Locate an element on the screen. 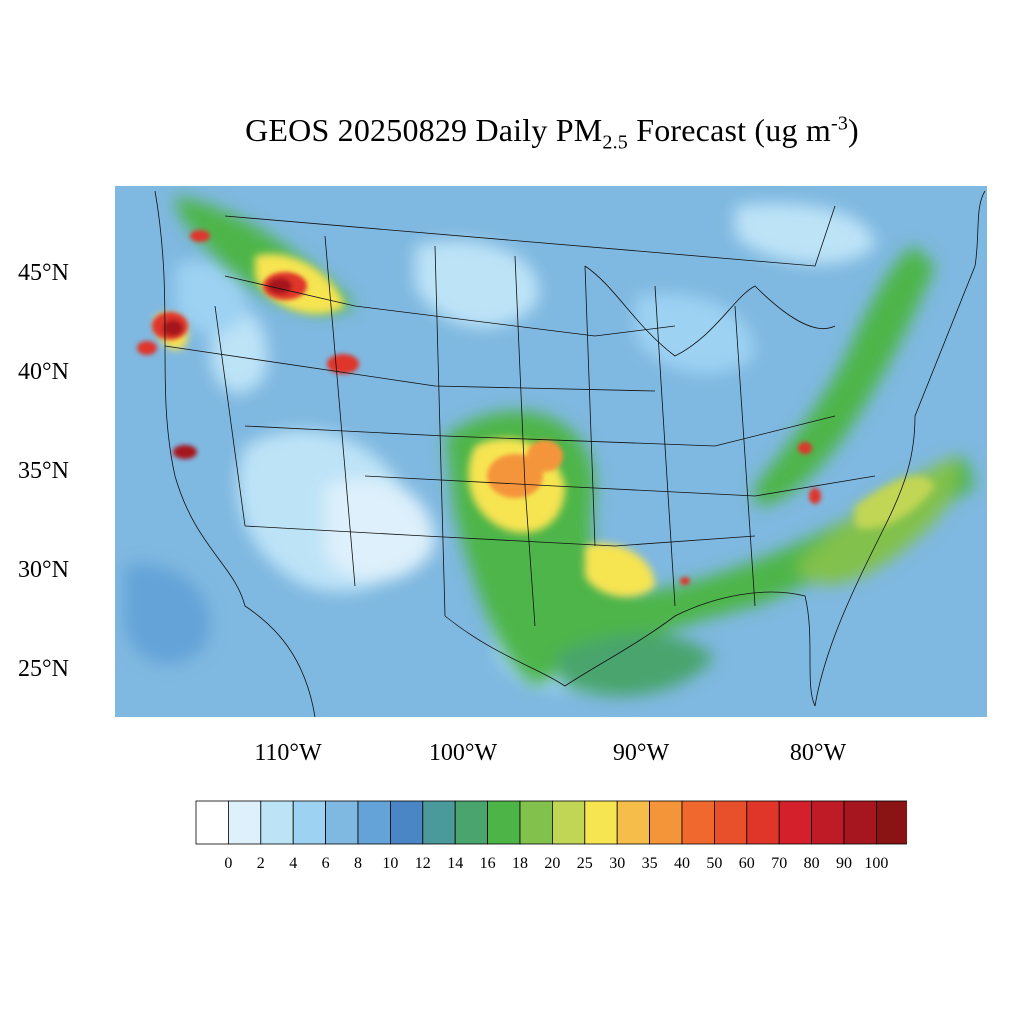  lon-label-90w: 90°W is located at coordinates (641, 753).